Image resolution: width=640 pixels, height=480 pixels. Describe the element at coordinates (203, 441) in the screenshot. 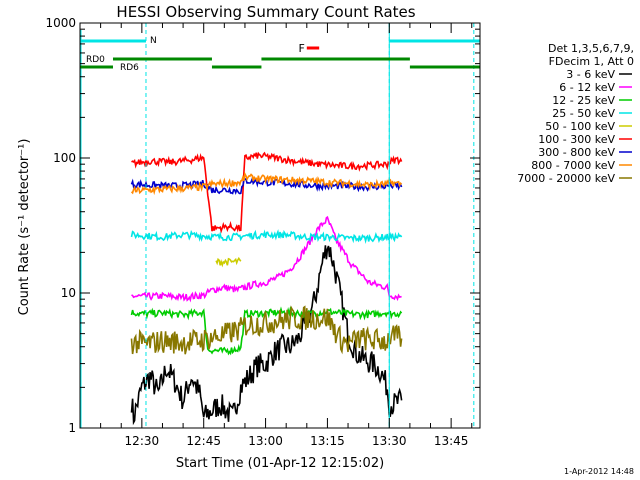

I see `x-tick-label: 12:45` at that location.